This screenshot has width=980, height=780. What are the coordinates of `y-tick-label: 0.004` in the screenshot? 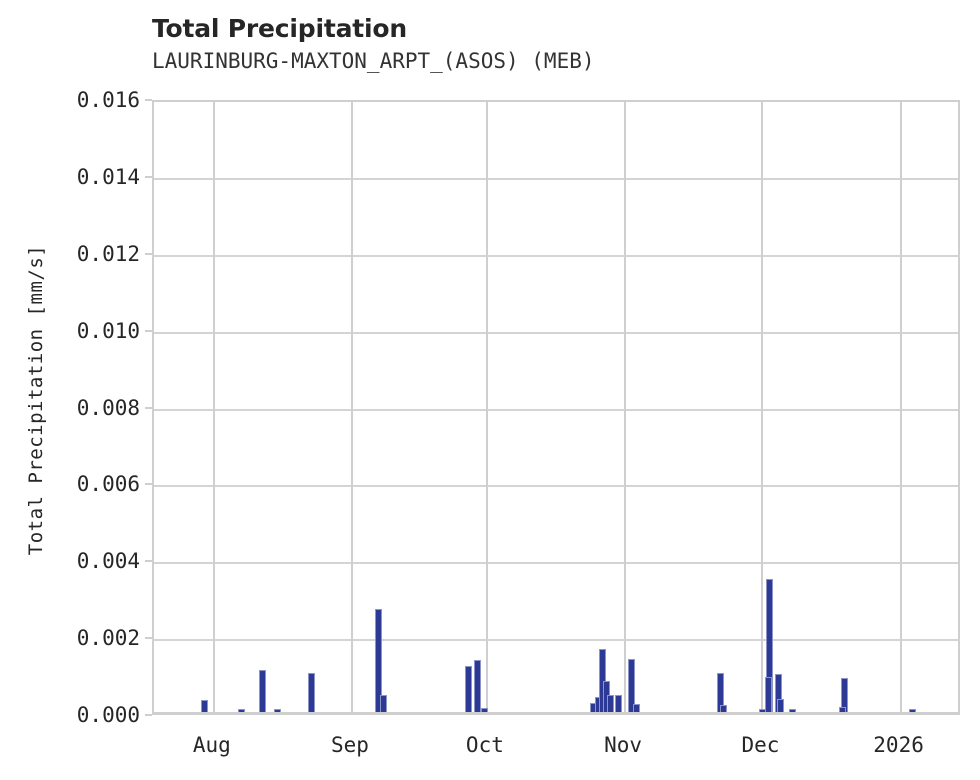 It's located at (108, 561).